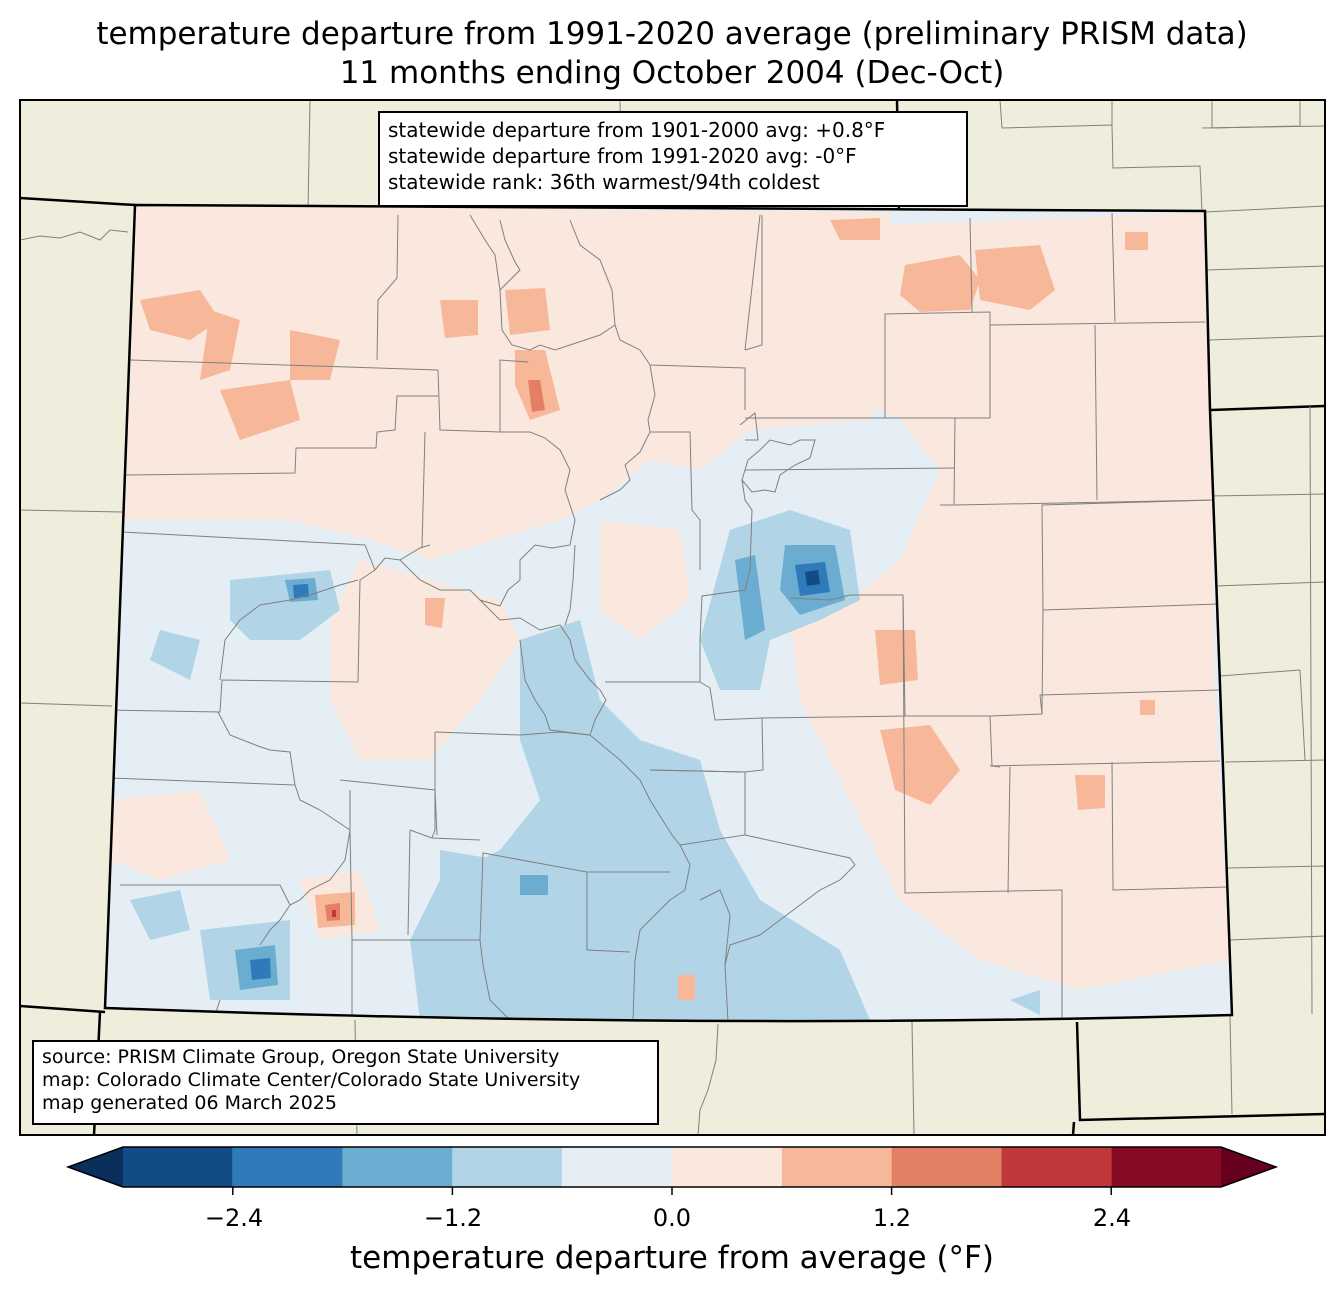 This screenshot has height=1299, width=1344. Describe the element at coordinates (672, 1218) in the screenshot. I see `colorbar-tick-label: 0.0` at that location.